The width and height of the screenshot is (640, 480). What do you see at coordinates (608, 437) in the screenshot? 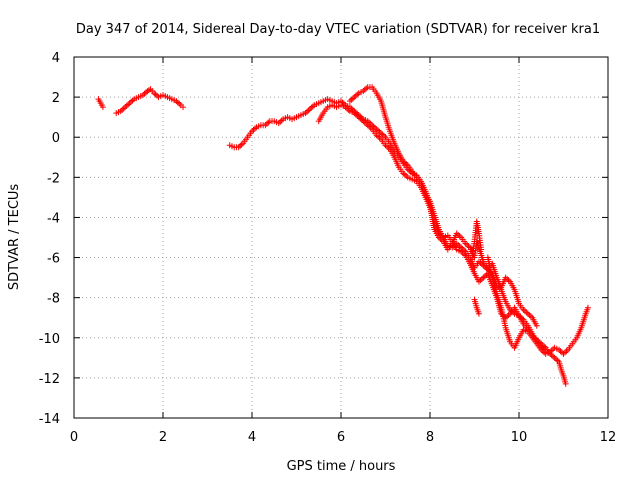
I see `x-tick-label: 12` at bounding box center [608, 437].